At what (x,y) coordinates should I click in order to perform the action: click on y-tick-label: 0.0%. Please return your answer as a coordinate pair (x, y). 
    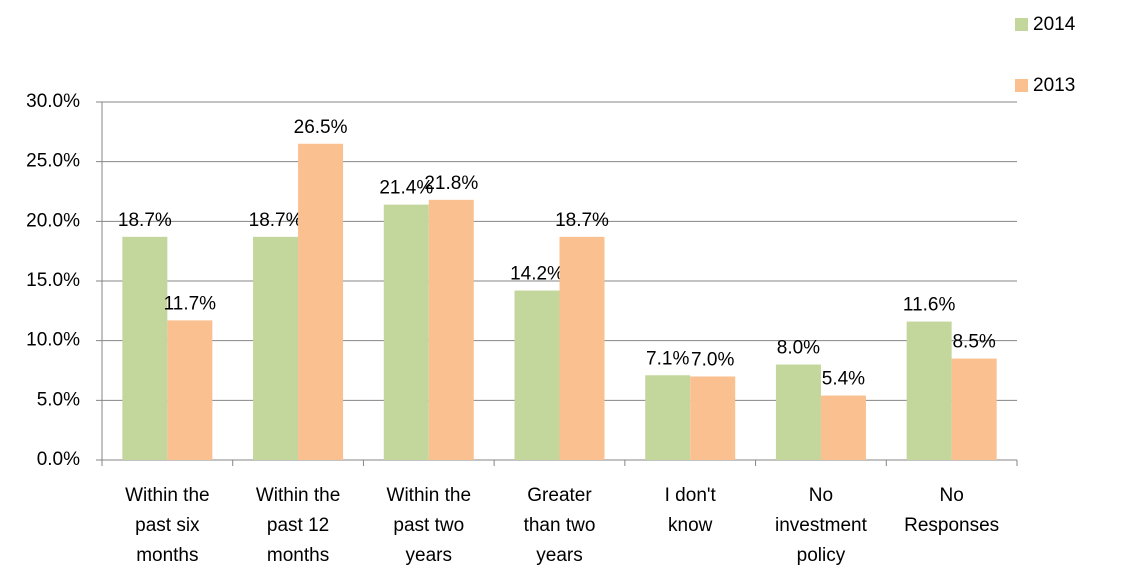
    Looking at the image, I should click on (58, 459).